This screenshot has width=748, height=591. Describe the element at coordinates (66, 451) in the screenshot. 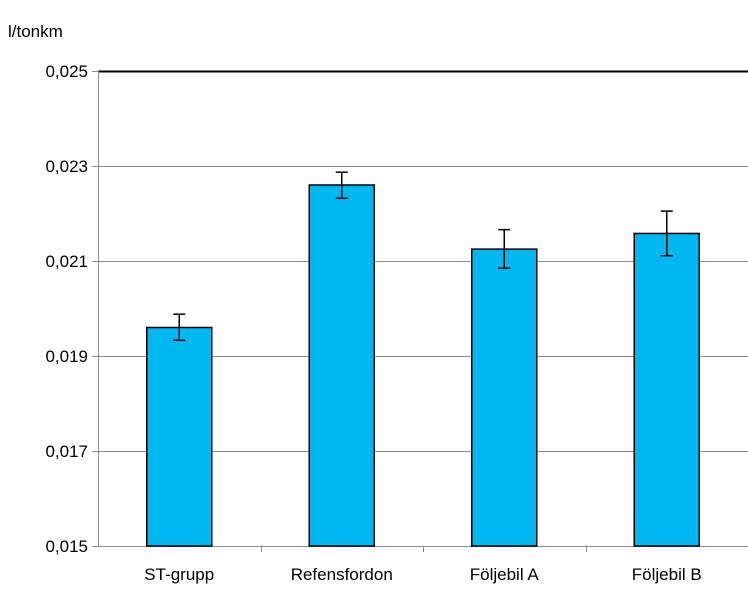

I see `y-tick-label: 0,017` at that location.